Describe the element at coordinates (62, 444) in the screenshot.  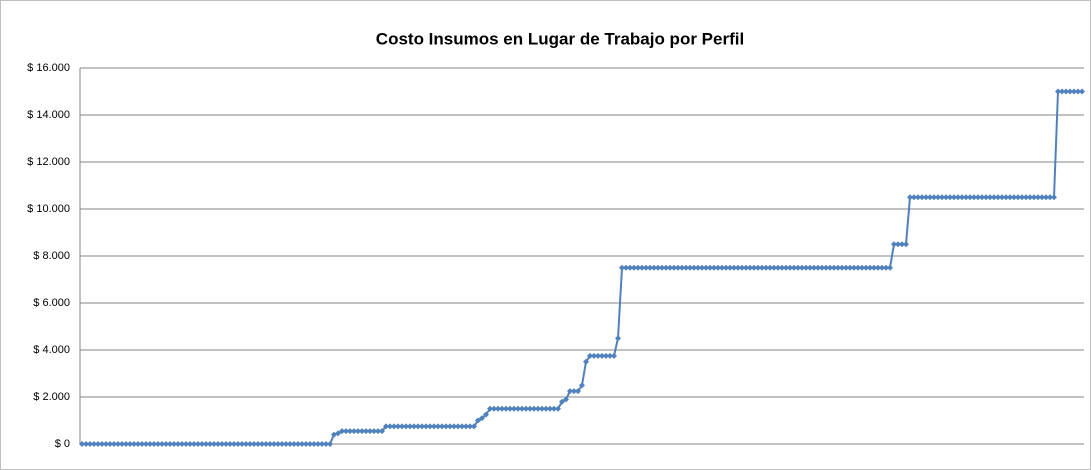
I see `y-tick-label: $ 0` at that location.